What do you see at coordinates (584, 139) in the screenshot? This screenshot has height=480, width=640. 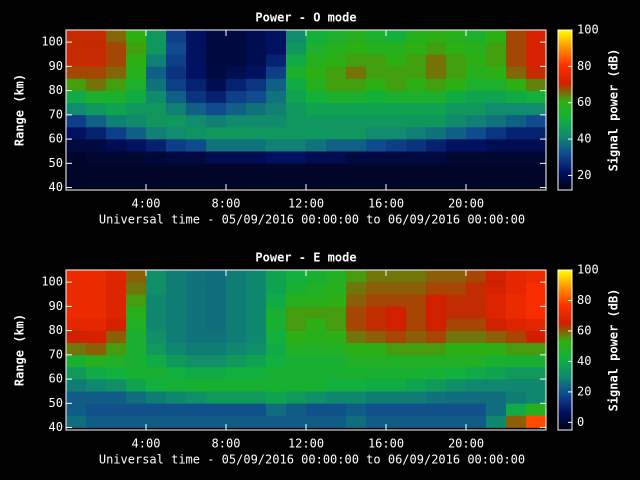 I see `colorbar-tick-label: 40` at bounding box center [584, 139].